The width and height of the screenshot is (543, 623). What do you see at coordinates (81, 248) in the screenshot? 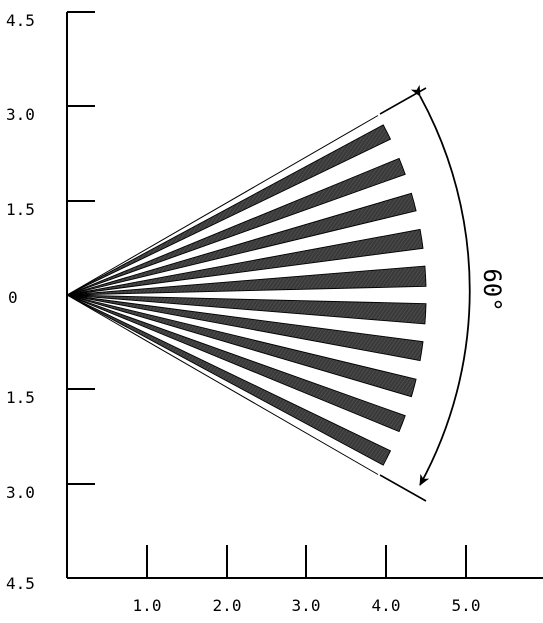
I see `y-axis-ticks` at bounding box center [81, 248].